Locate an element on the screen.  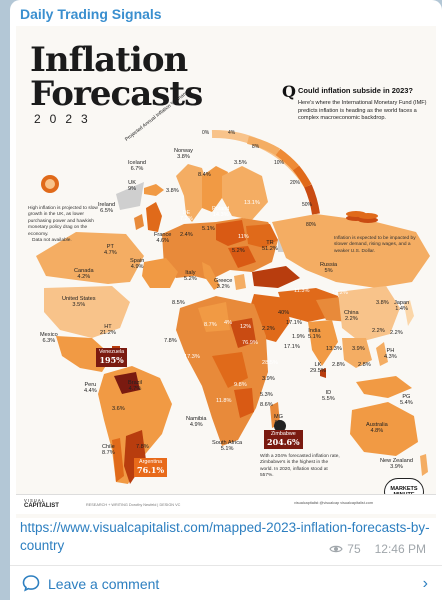
country-label: 76.9% is located at coordinates (250, 343).